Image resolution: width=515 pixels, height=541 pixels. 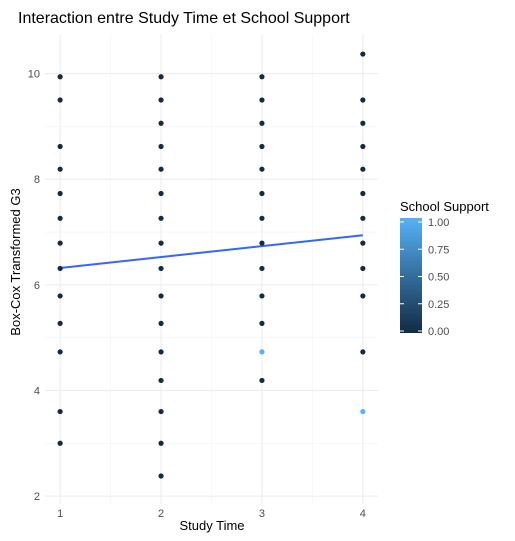 I want to click on y-axis-ticks: 2 4 6 8 10, so click(x=34, y=286).